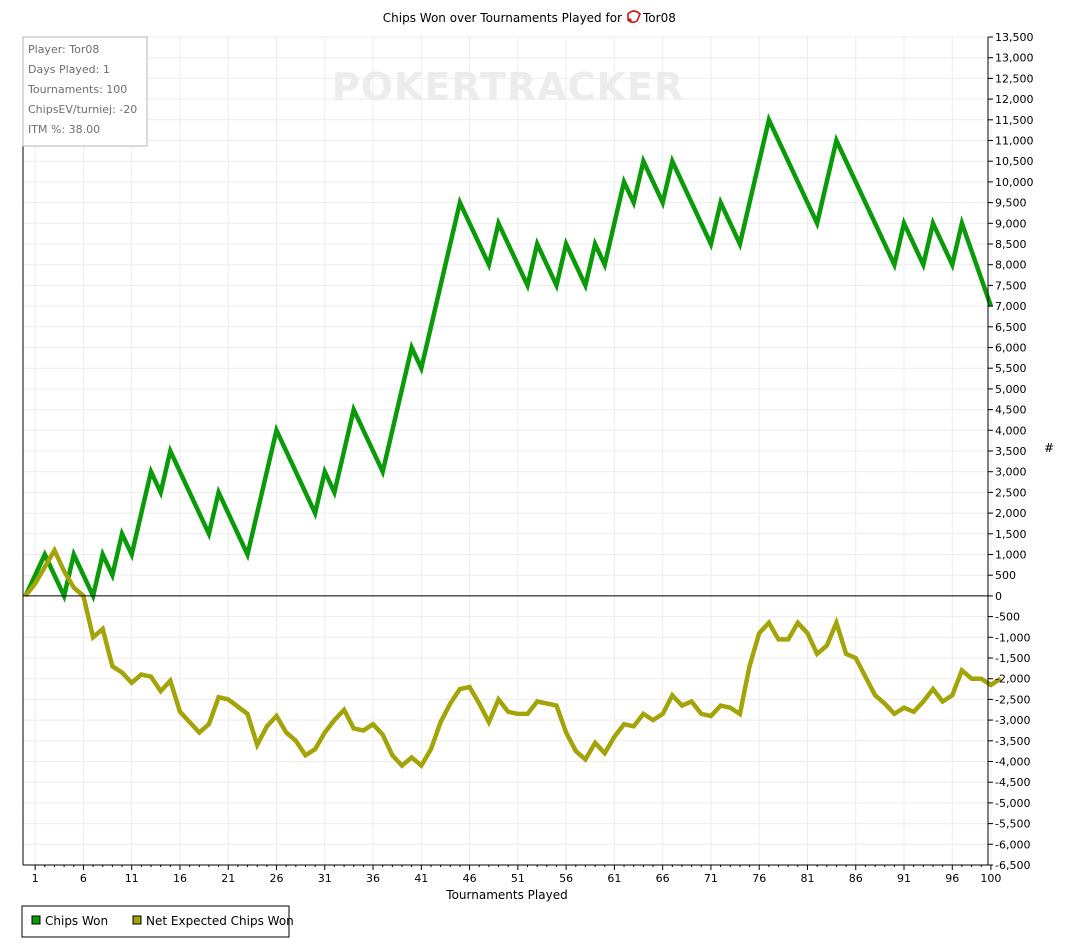  Describe the element at coordinates (1011, 492) in the screenshot. I see `y-tick-label: 2,500` at that location.